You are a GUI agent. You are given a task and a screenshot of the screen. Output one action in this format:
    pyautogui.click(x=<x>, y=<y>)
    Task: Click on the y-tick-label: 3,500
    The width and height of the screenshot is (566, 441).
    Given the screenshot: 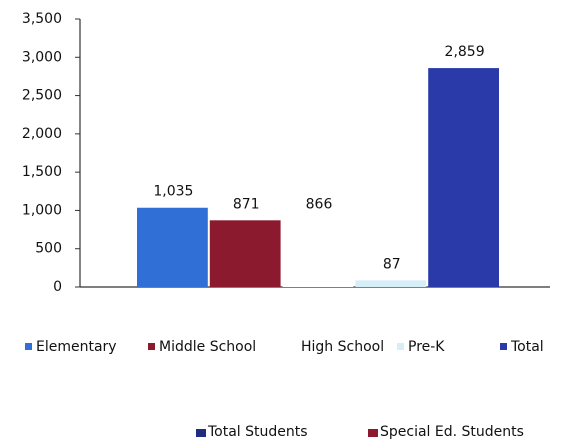 What is the action you would take?
    pyautogui.click(x=42, y=19)
    